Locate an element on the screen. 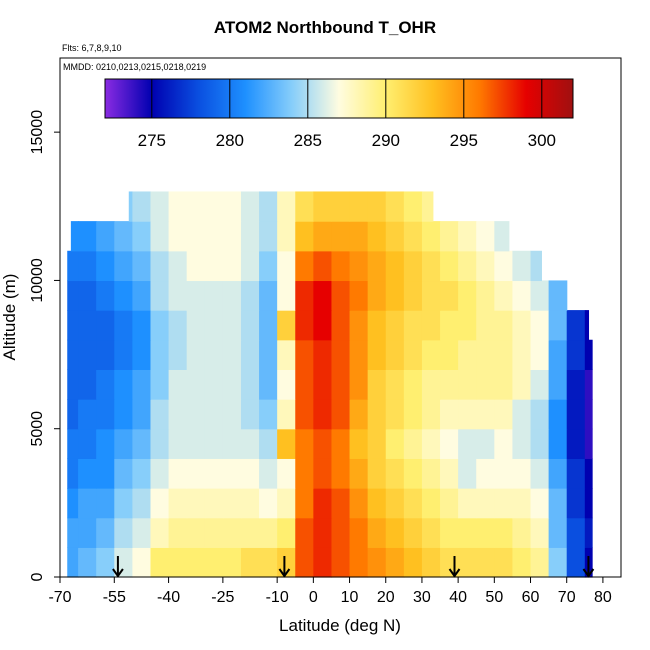 The image size is (650, 650). x-tick-label: -25 is located at coordinates (222, 597).